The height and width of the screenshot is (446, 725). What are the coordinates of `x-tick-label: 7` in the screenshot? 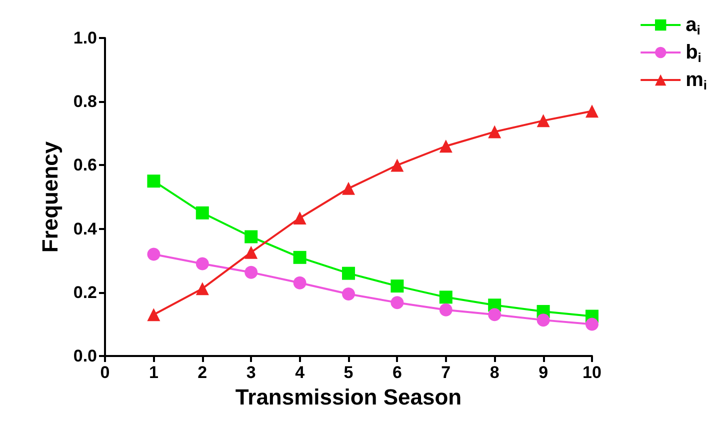 It's located at (446, 372).